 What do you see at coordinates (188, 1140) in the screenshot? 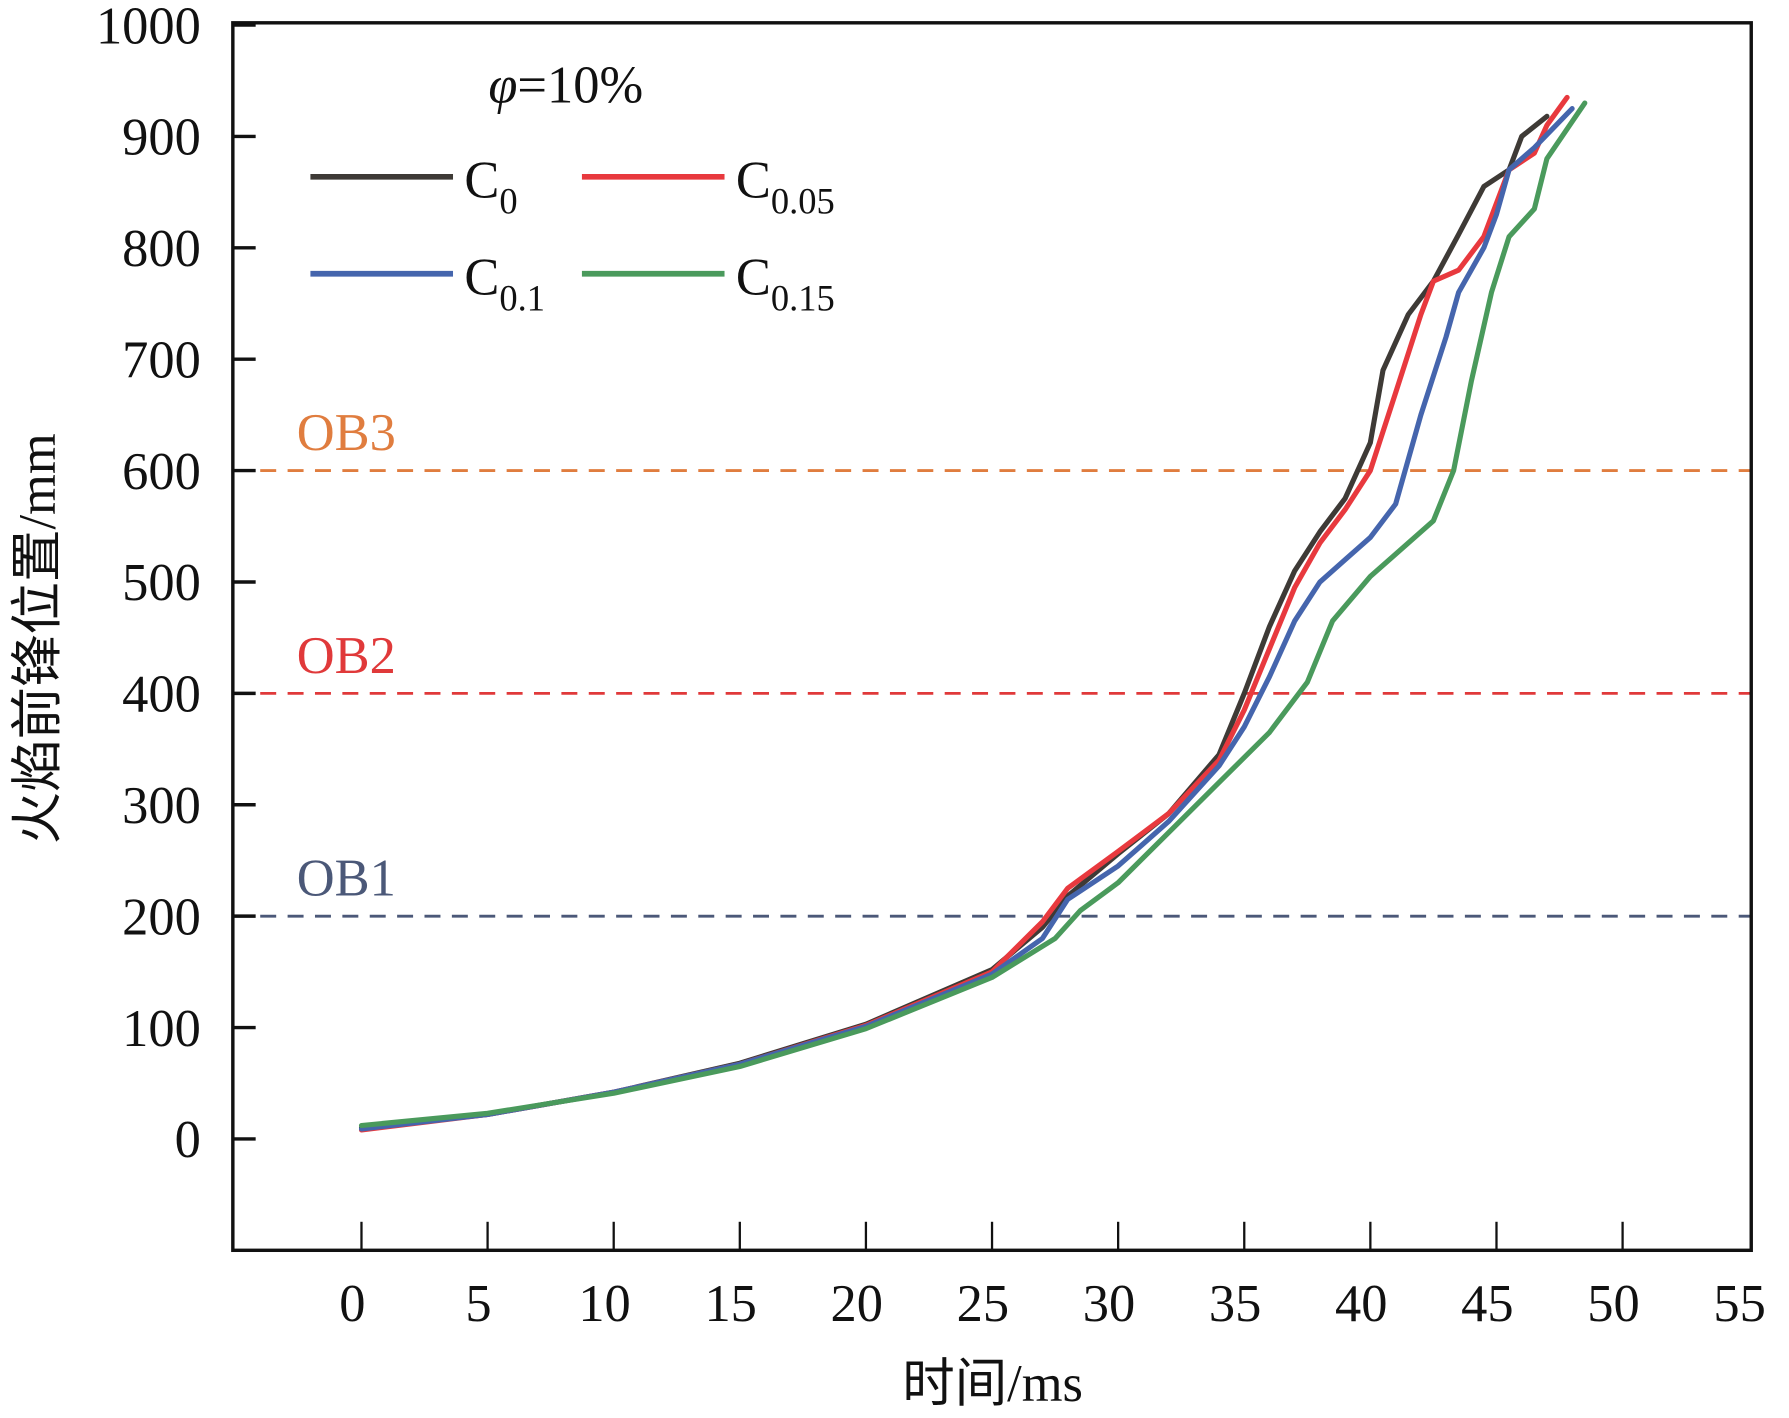
I see `y-tick-label: 0` at bounding box center [188, 1140].